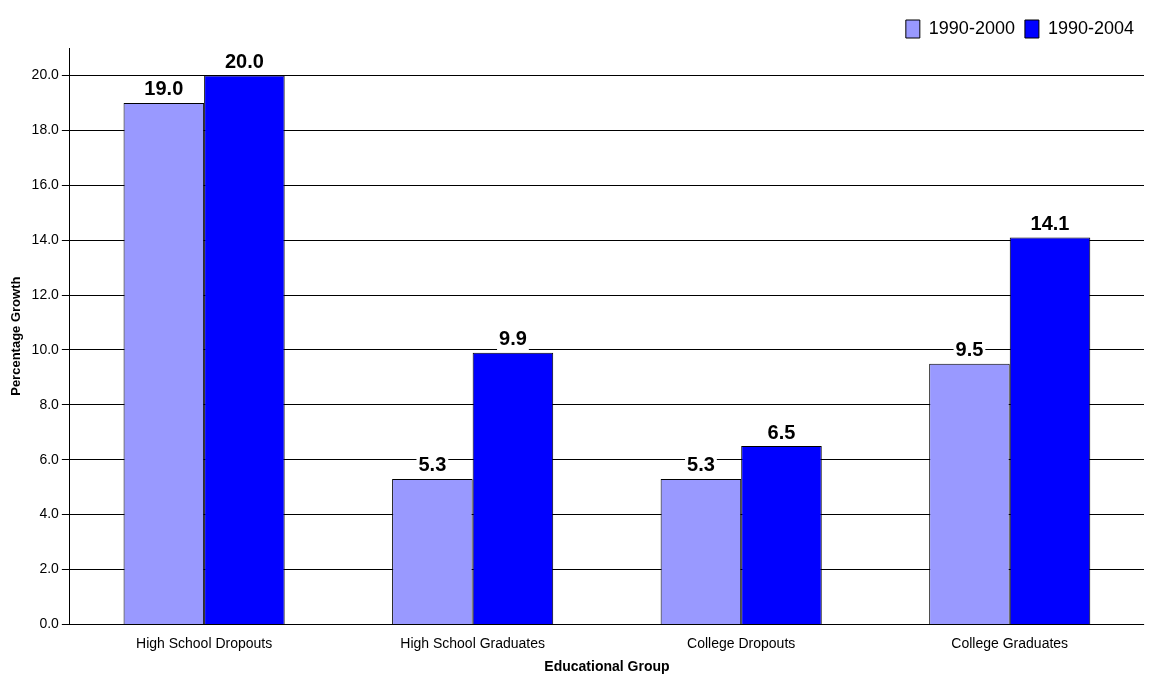 The image size is (1164, 685). I want to click on y-axis-title: Percentage Growth, so click(16, 336).